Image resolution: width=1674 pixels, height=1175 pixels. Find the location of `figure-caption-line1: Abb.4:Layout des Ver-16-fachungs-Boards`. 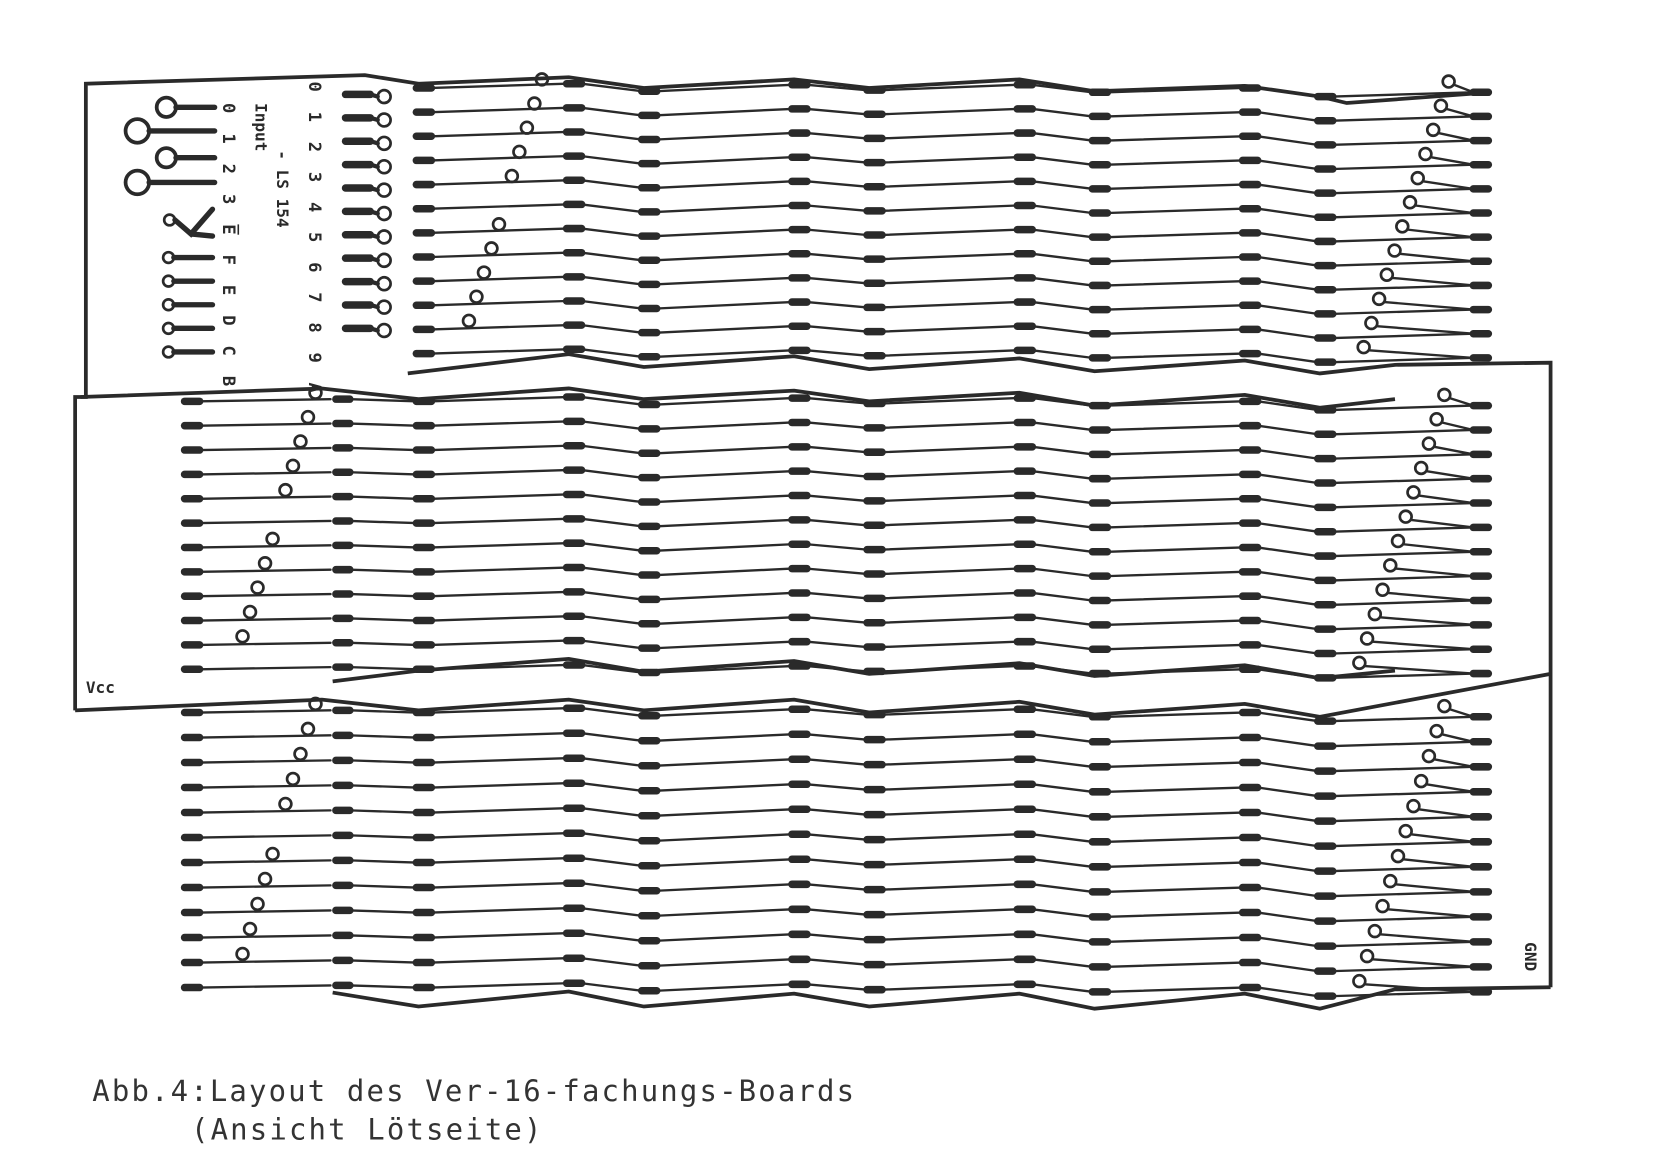

figure-caption-line1: Abb.4:Layout des Ver-16-fachungs-Boards is located at coordinates (474, 1091).